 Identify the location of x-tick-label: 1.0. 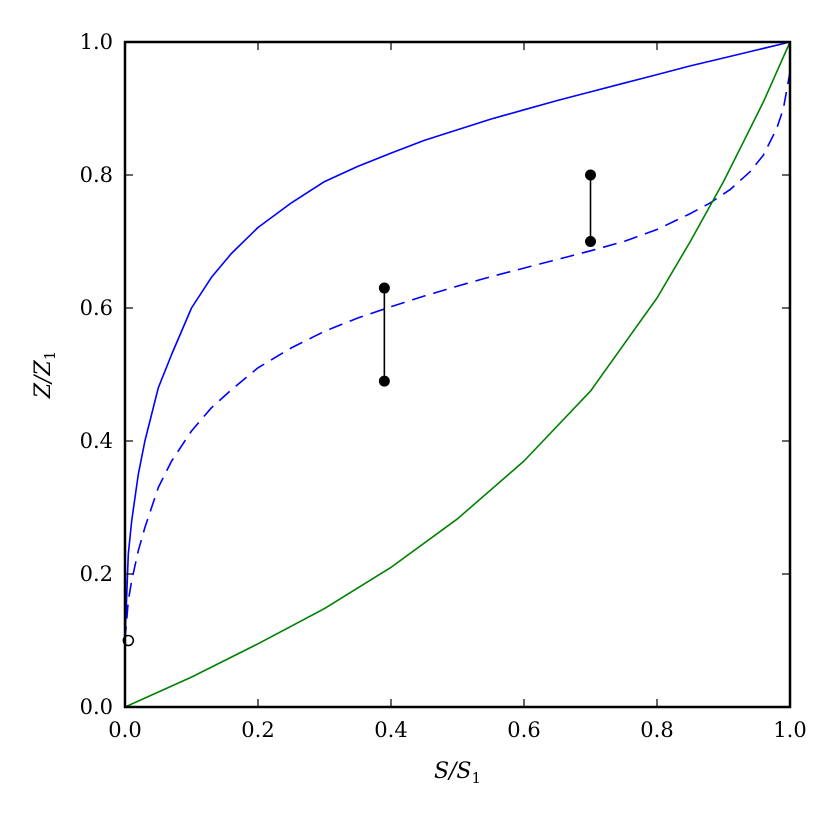
(789, 730).